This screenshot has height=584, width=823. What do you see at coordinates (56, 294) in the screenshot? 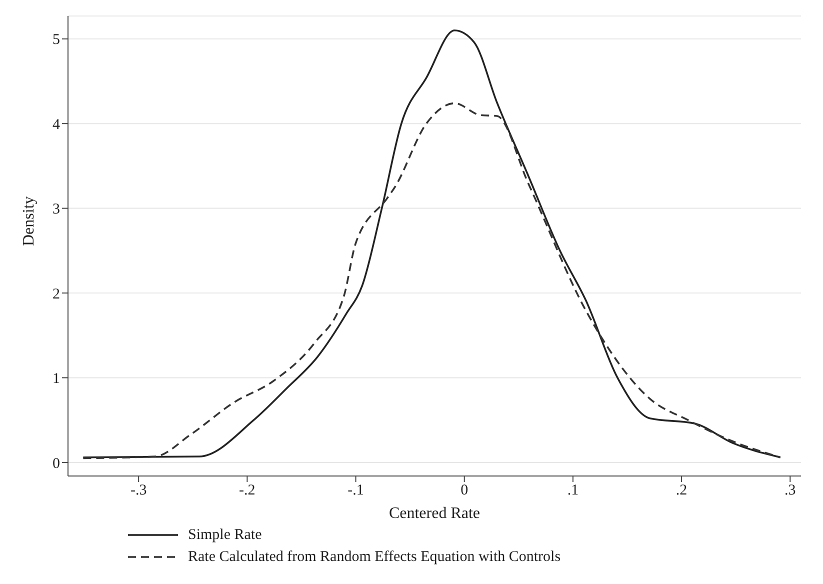
I see `y-tick-label: 2` at bounding box center [56, 294].